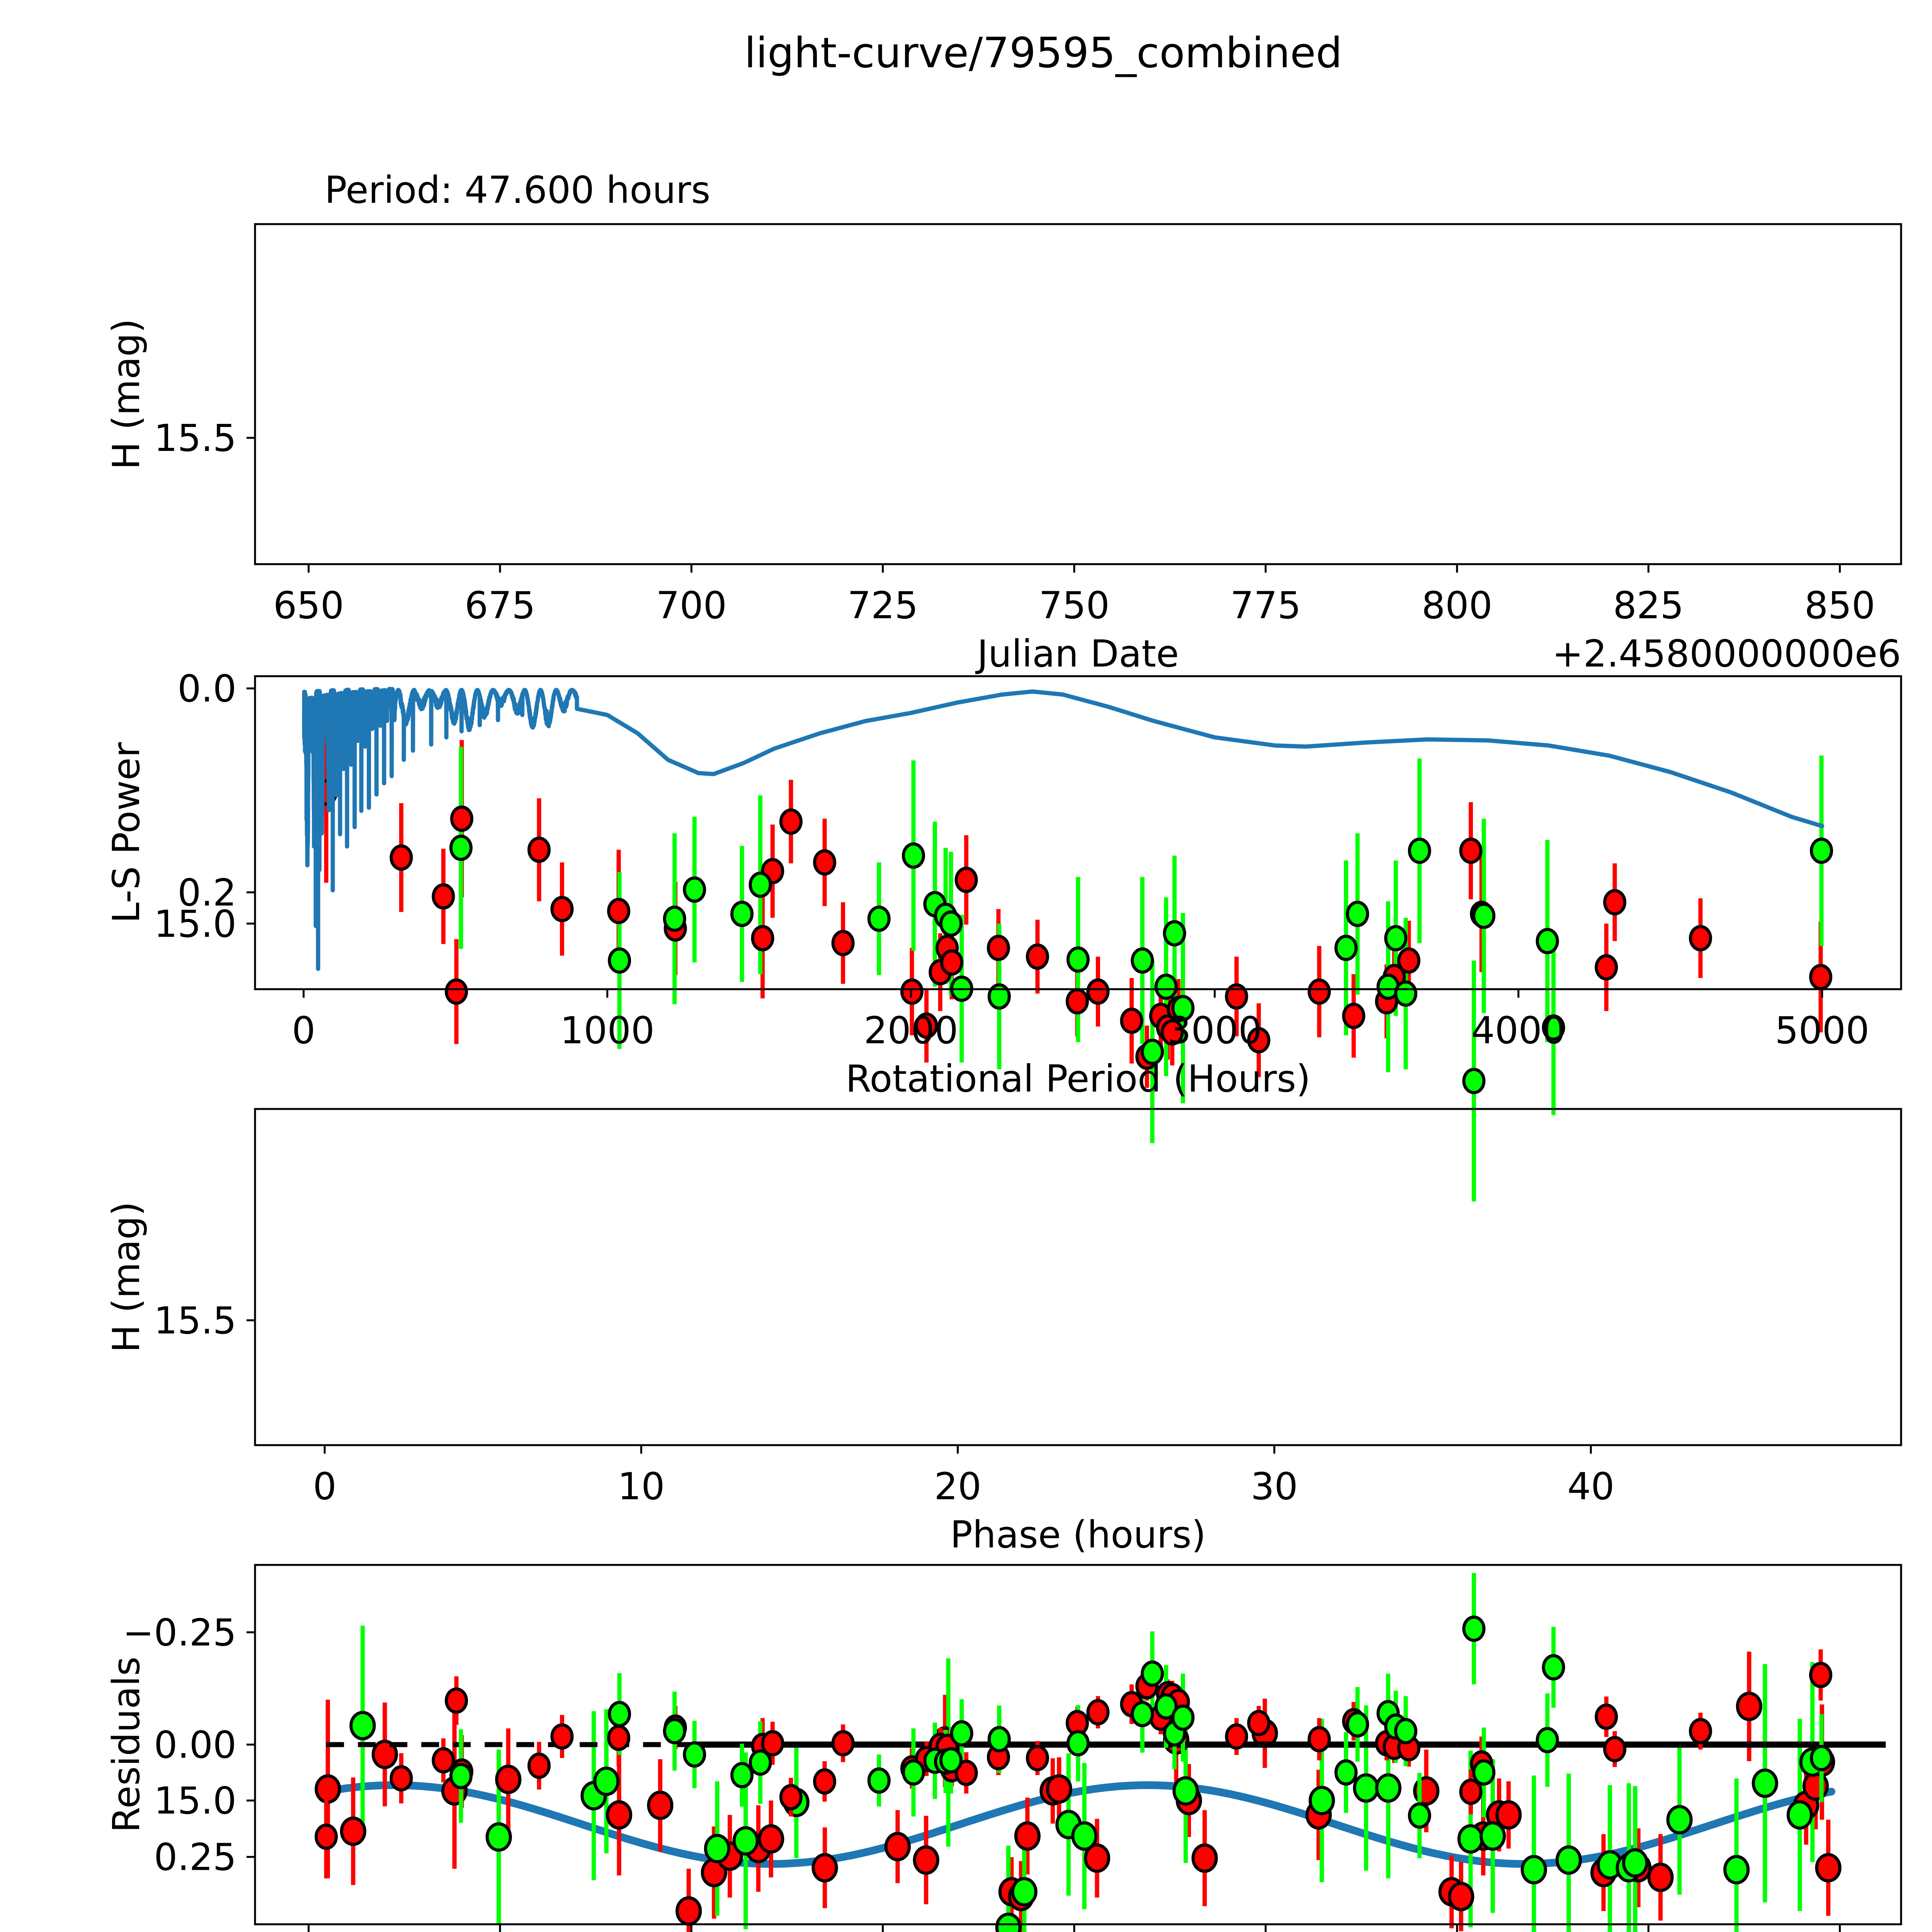 The height and width of the screenshot is (1932, 1932). What do you see at coordinates (1043, 53) in the screenshot?
I see `page-title: light-curve/79595_combined` at bounding box center [1043, 53].